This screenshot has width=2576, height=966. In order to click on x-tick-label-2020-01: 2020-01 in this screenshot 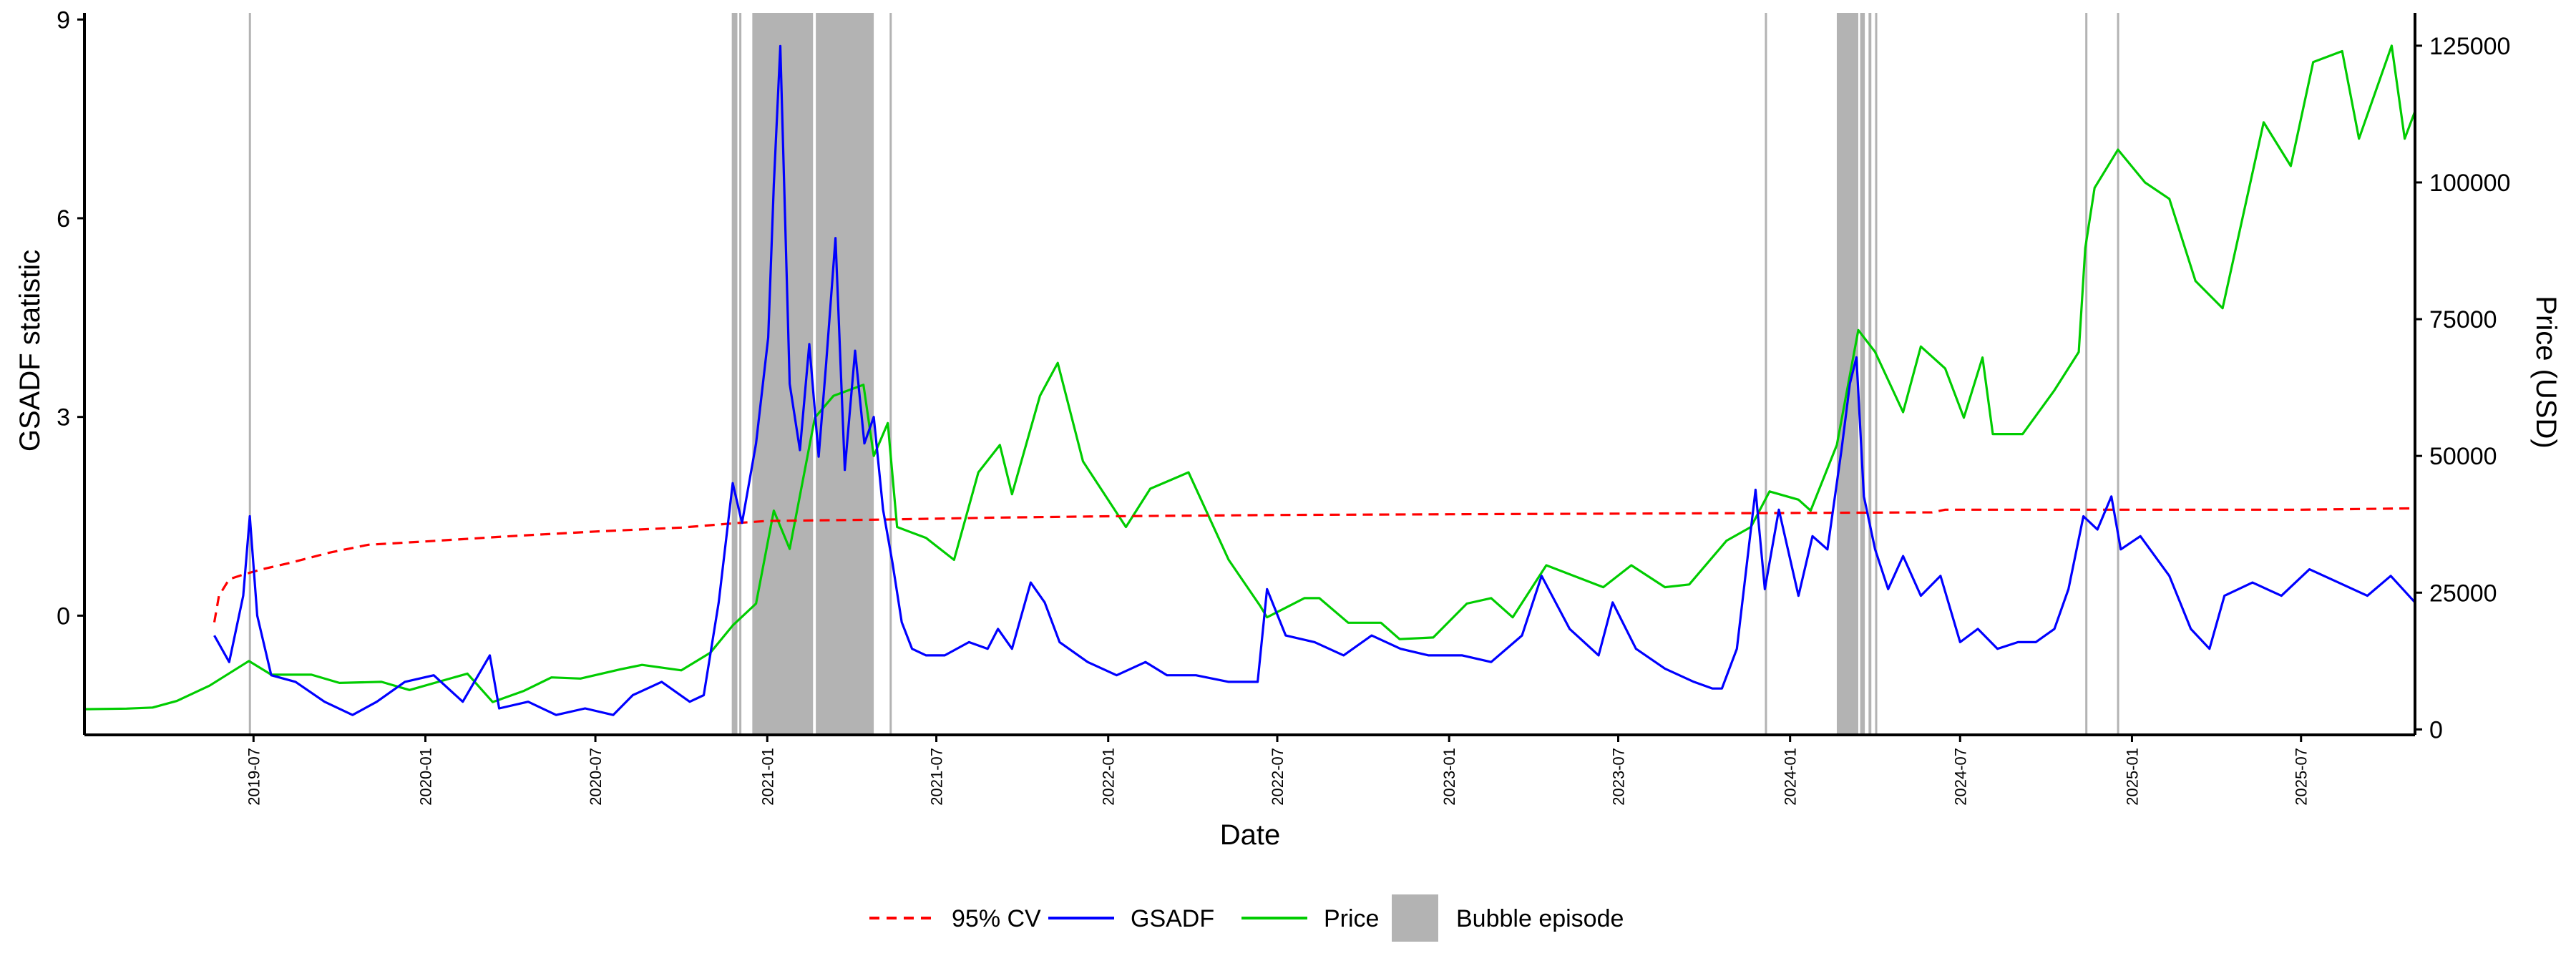, I will do `click(426, 777)`.